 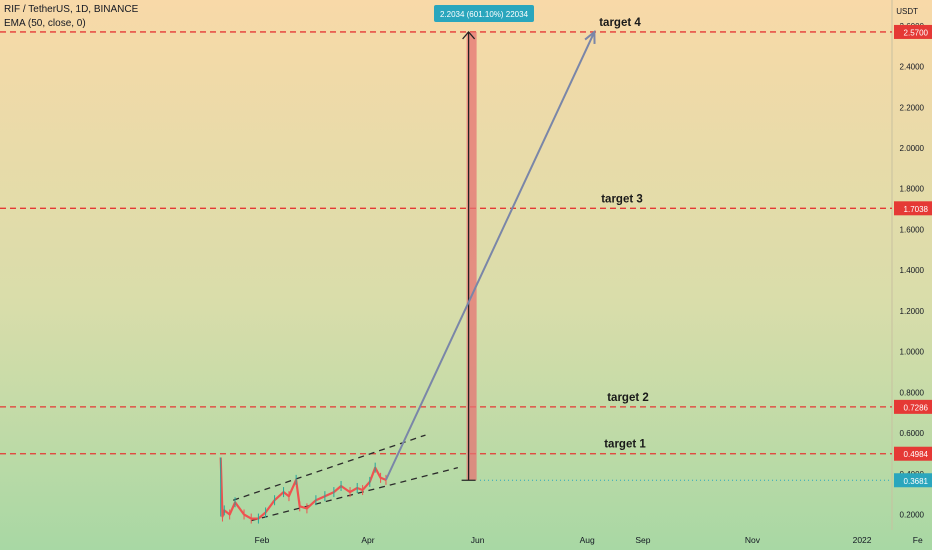 What do you see at coordinates (753, 540) in the screenshot?
I see `x-tick-label: Nov` at bounding box center [753, 540].